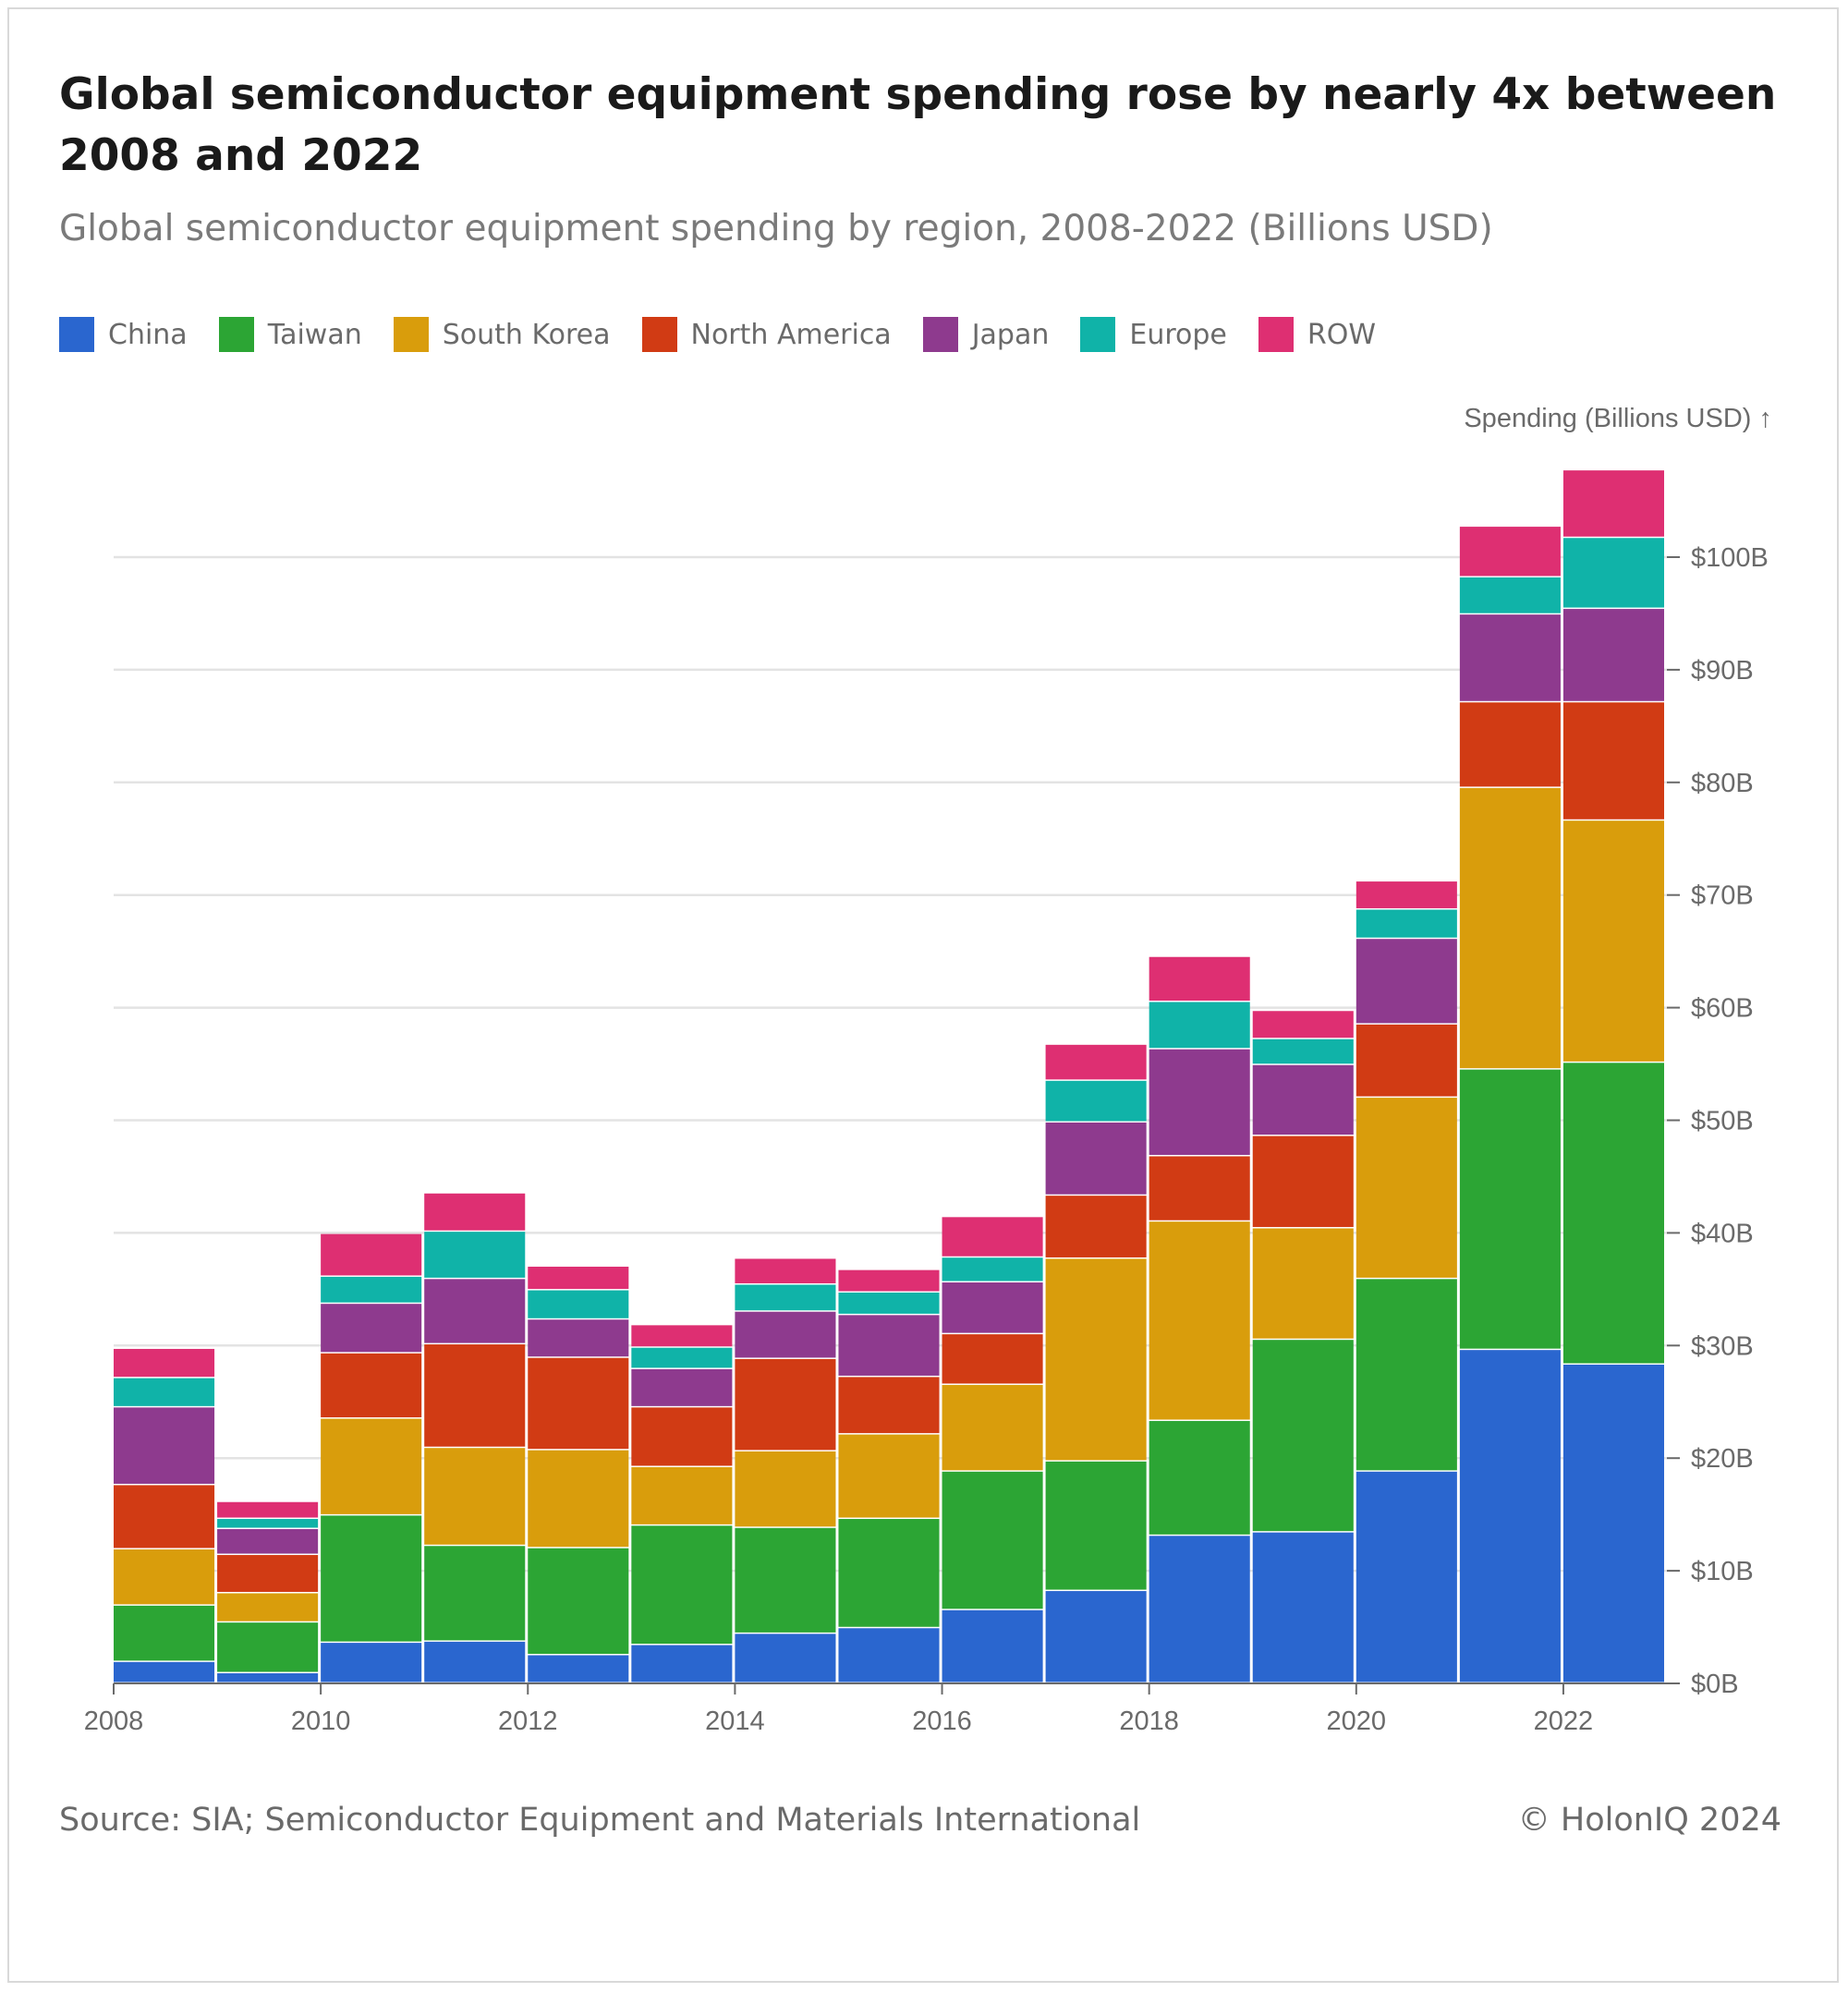  Describe the element at coordinates (475, 1593) in the screenshot. I see `bar-segment-2011-taiwan` at that location.